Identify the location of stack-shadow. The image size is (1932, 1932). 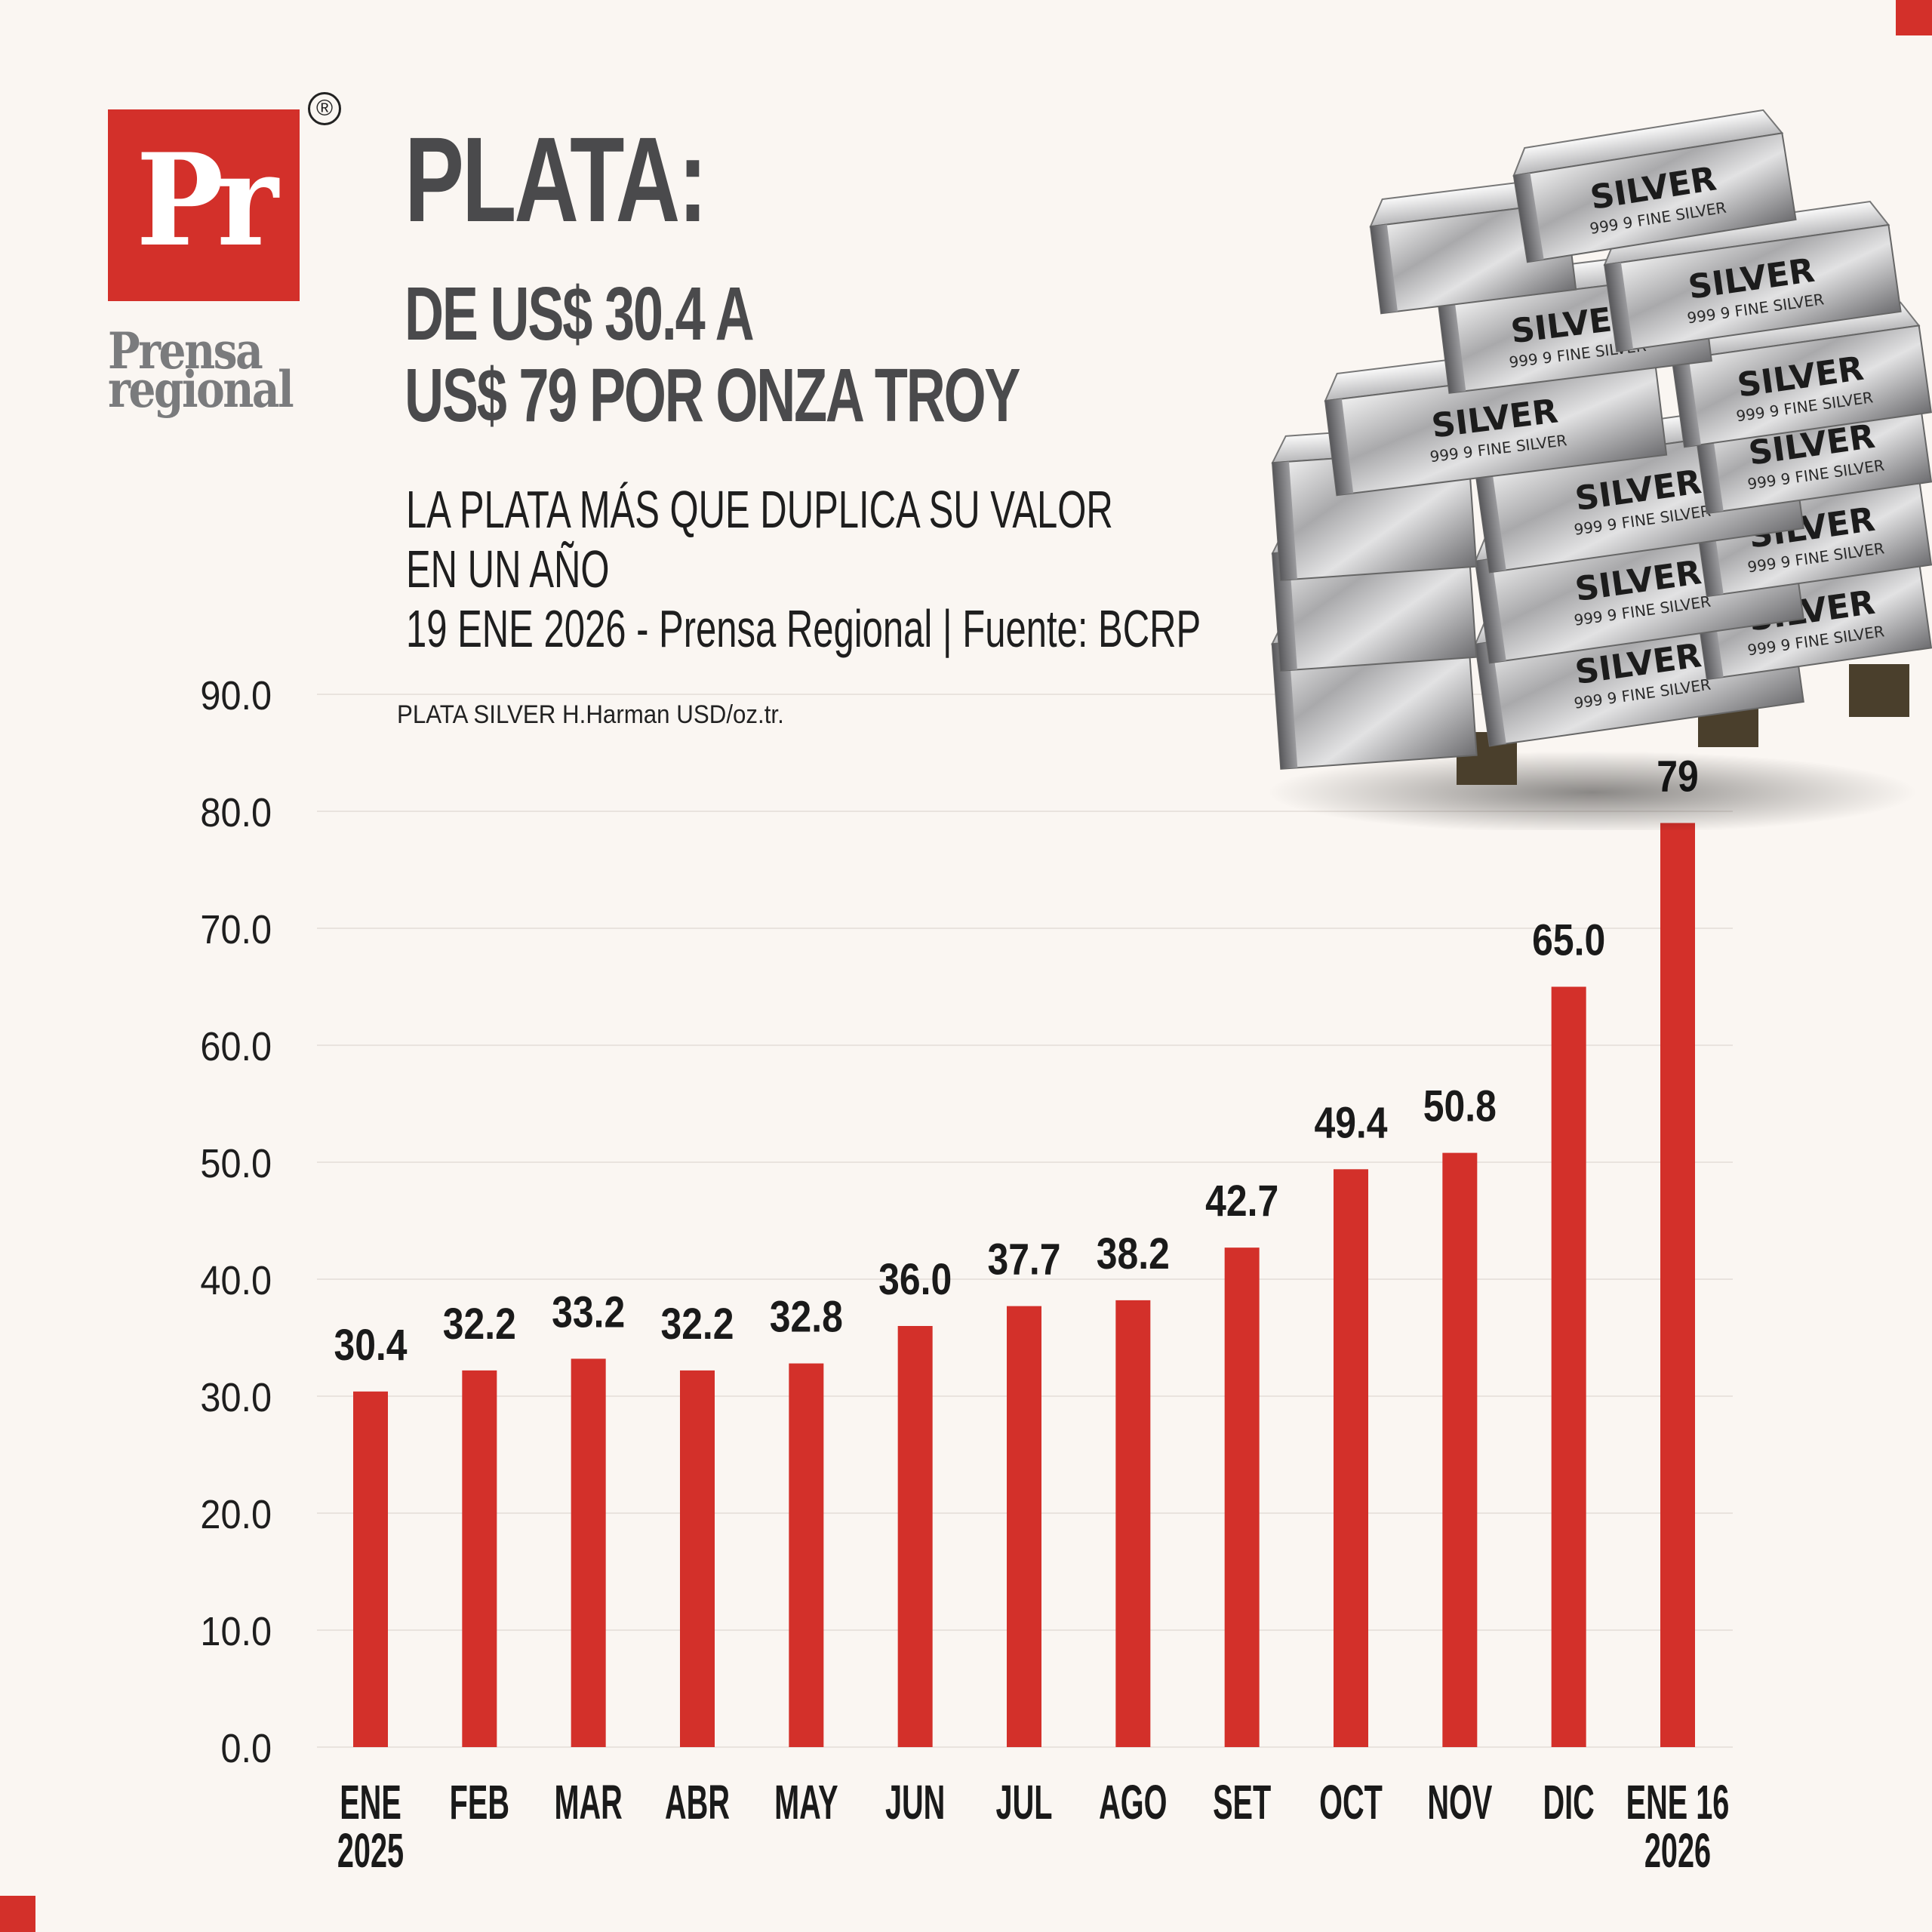
(1592, 790).